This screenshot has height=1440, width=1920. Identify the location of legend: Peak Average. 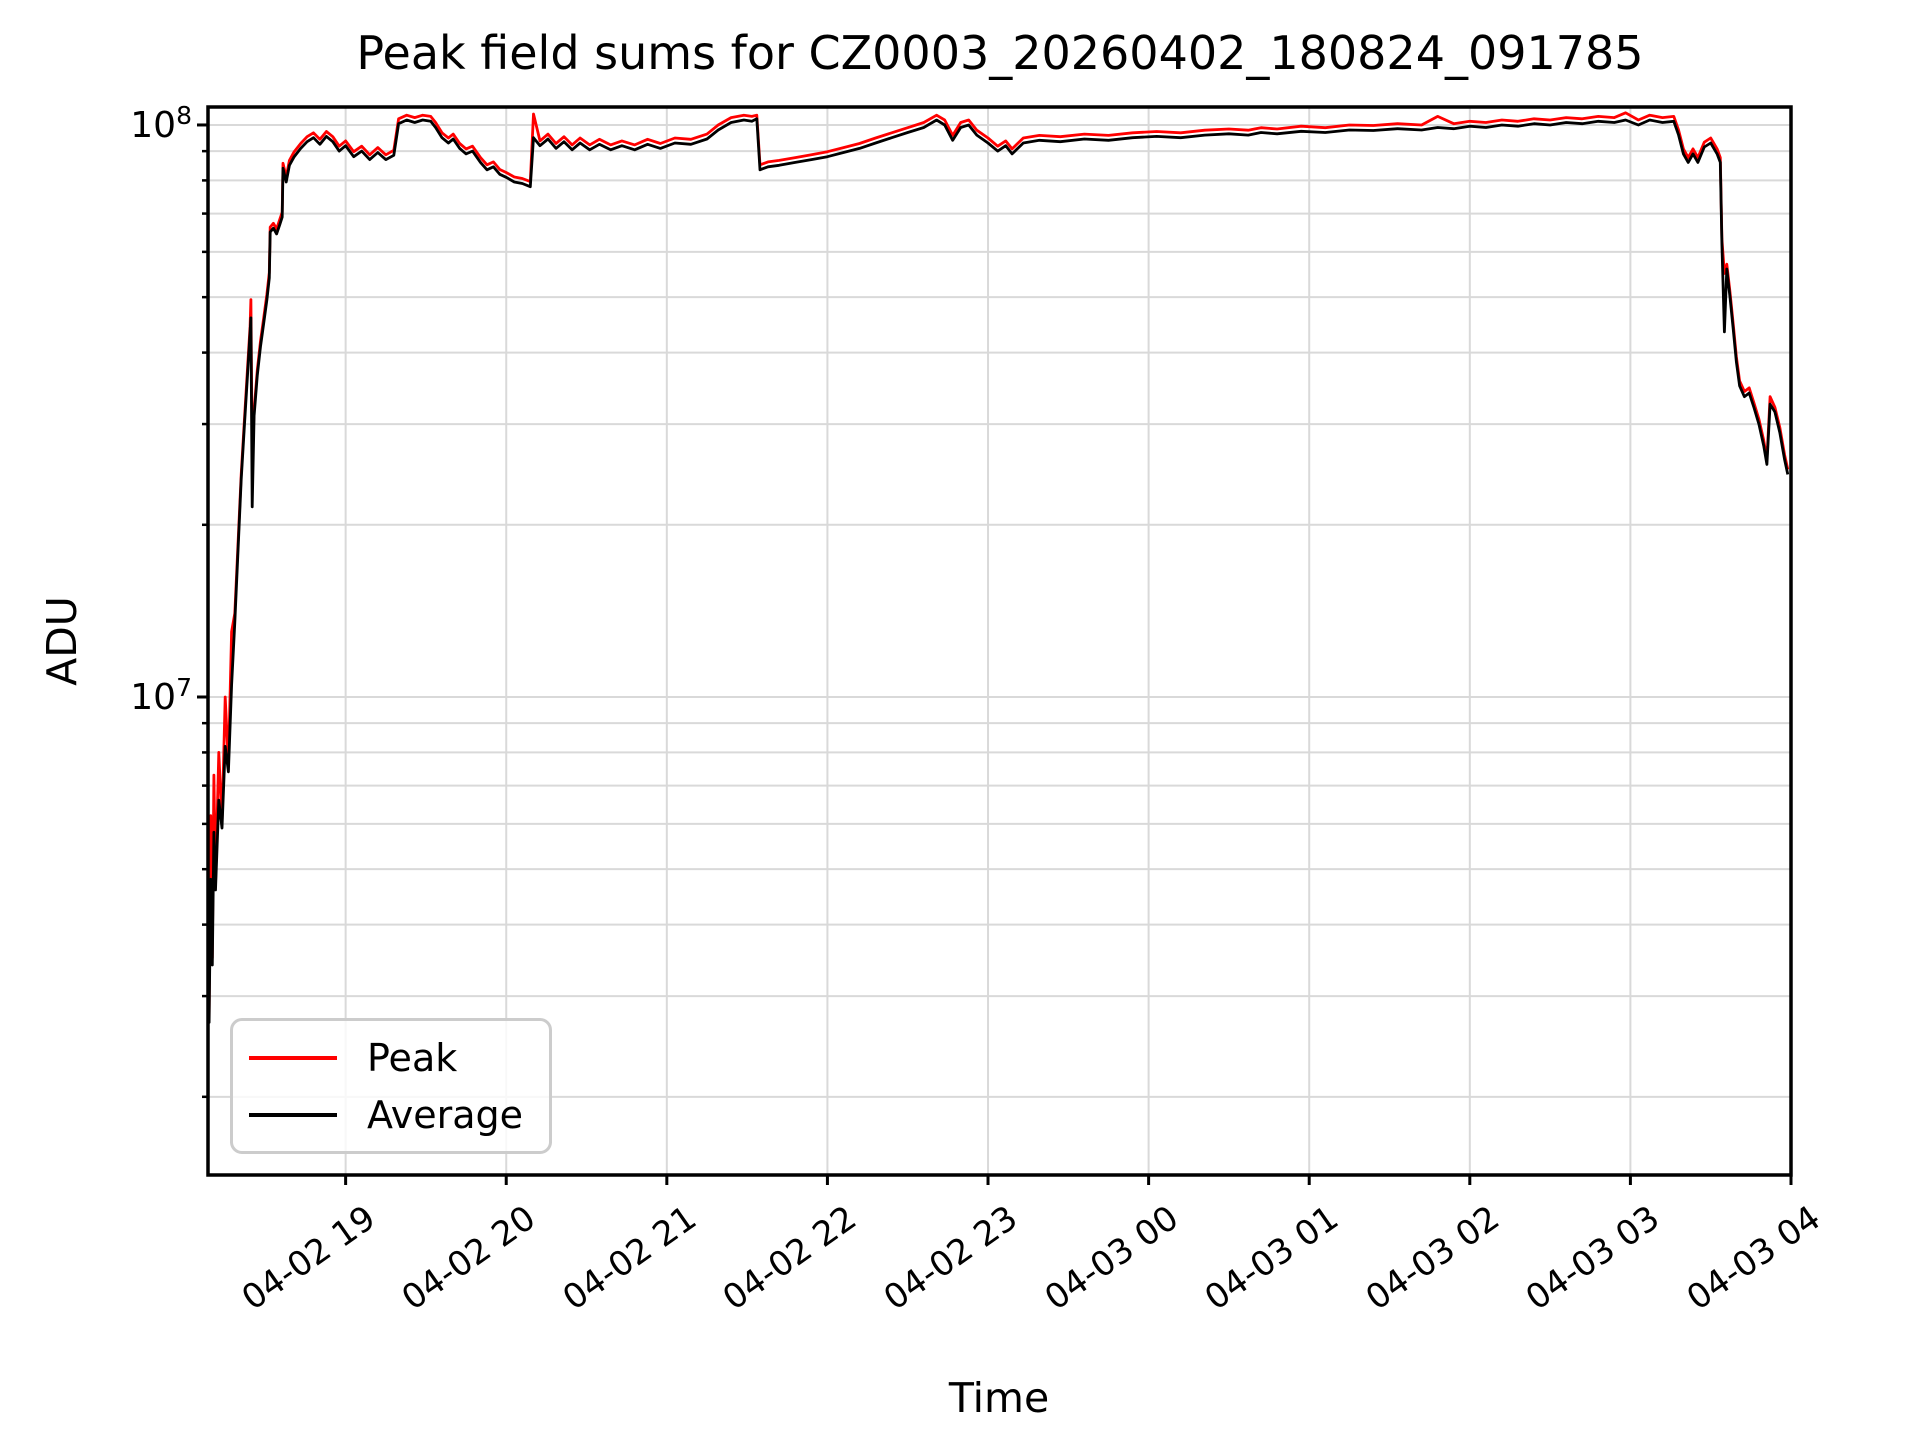
(391, 1086).